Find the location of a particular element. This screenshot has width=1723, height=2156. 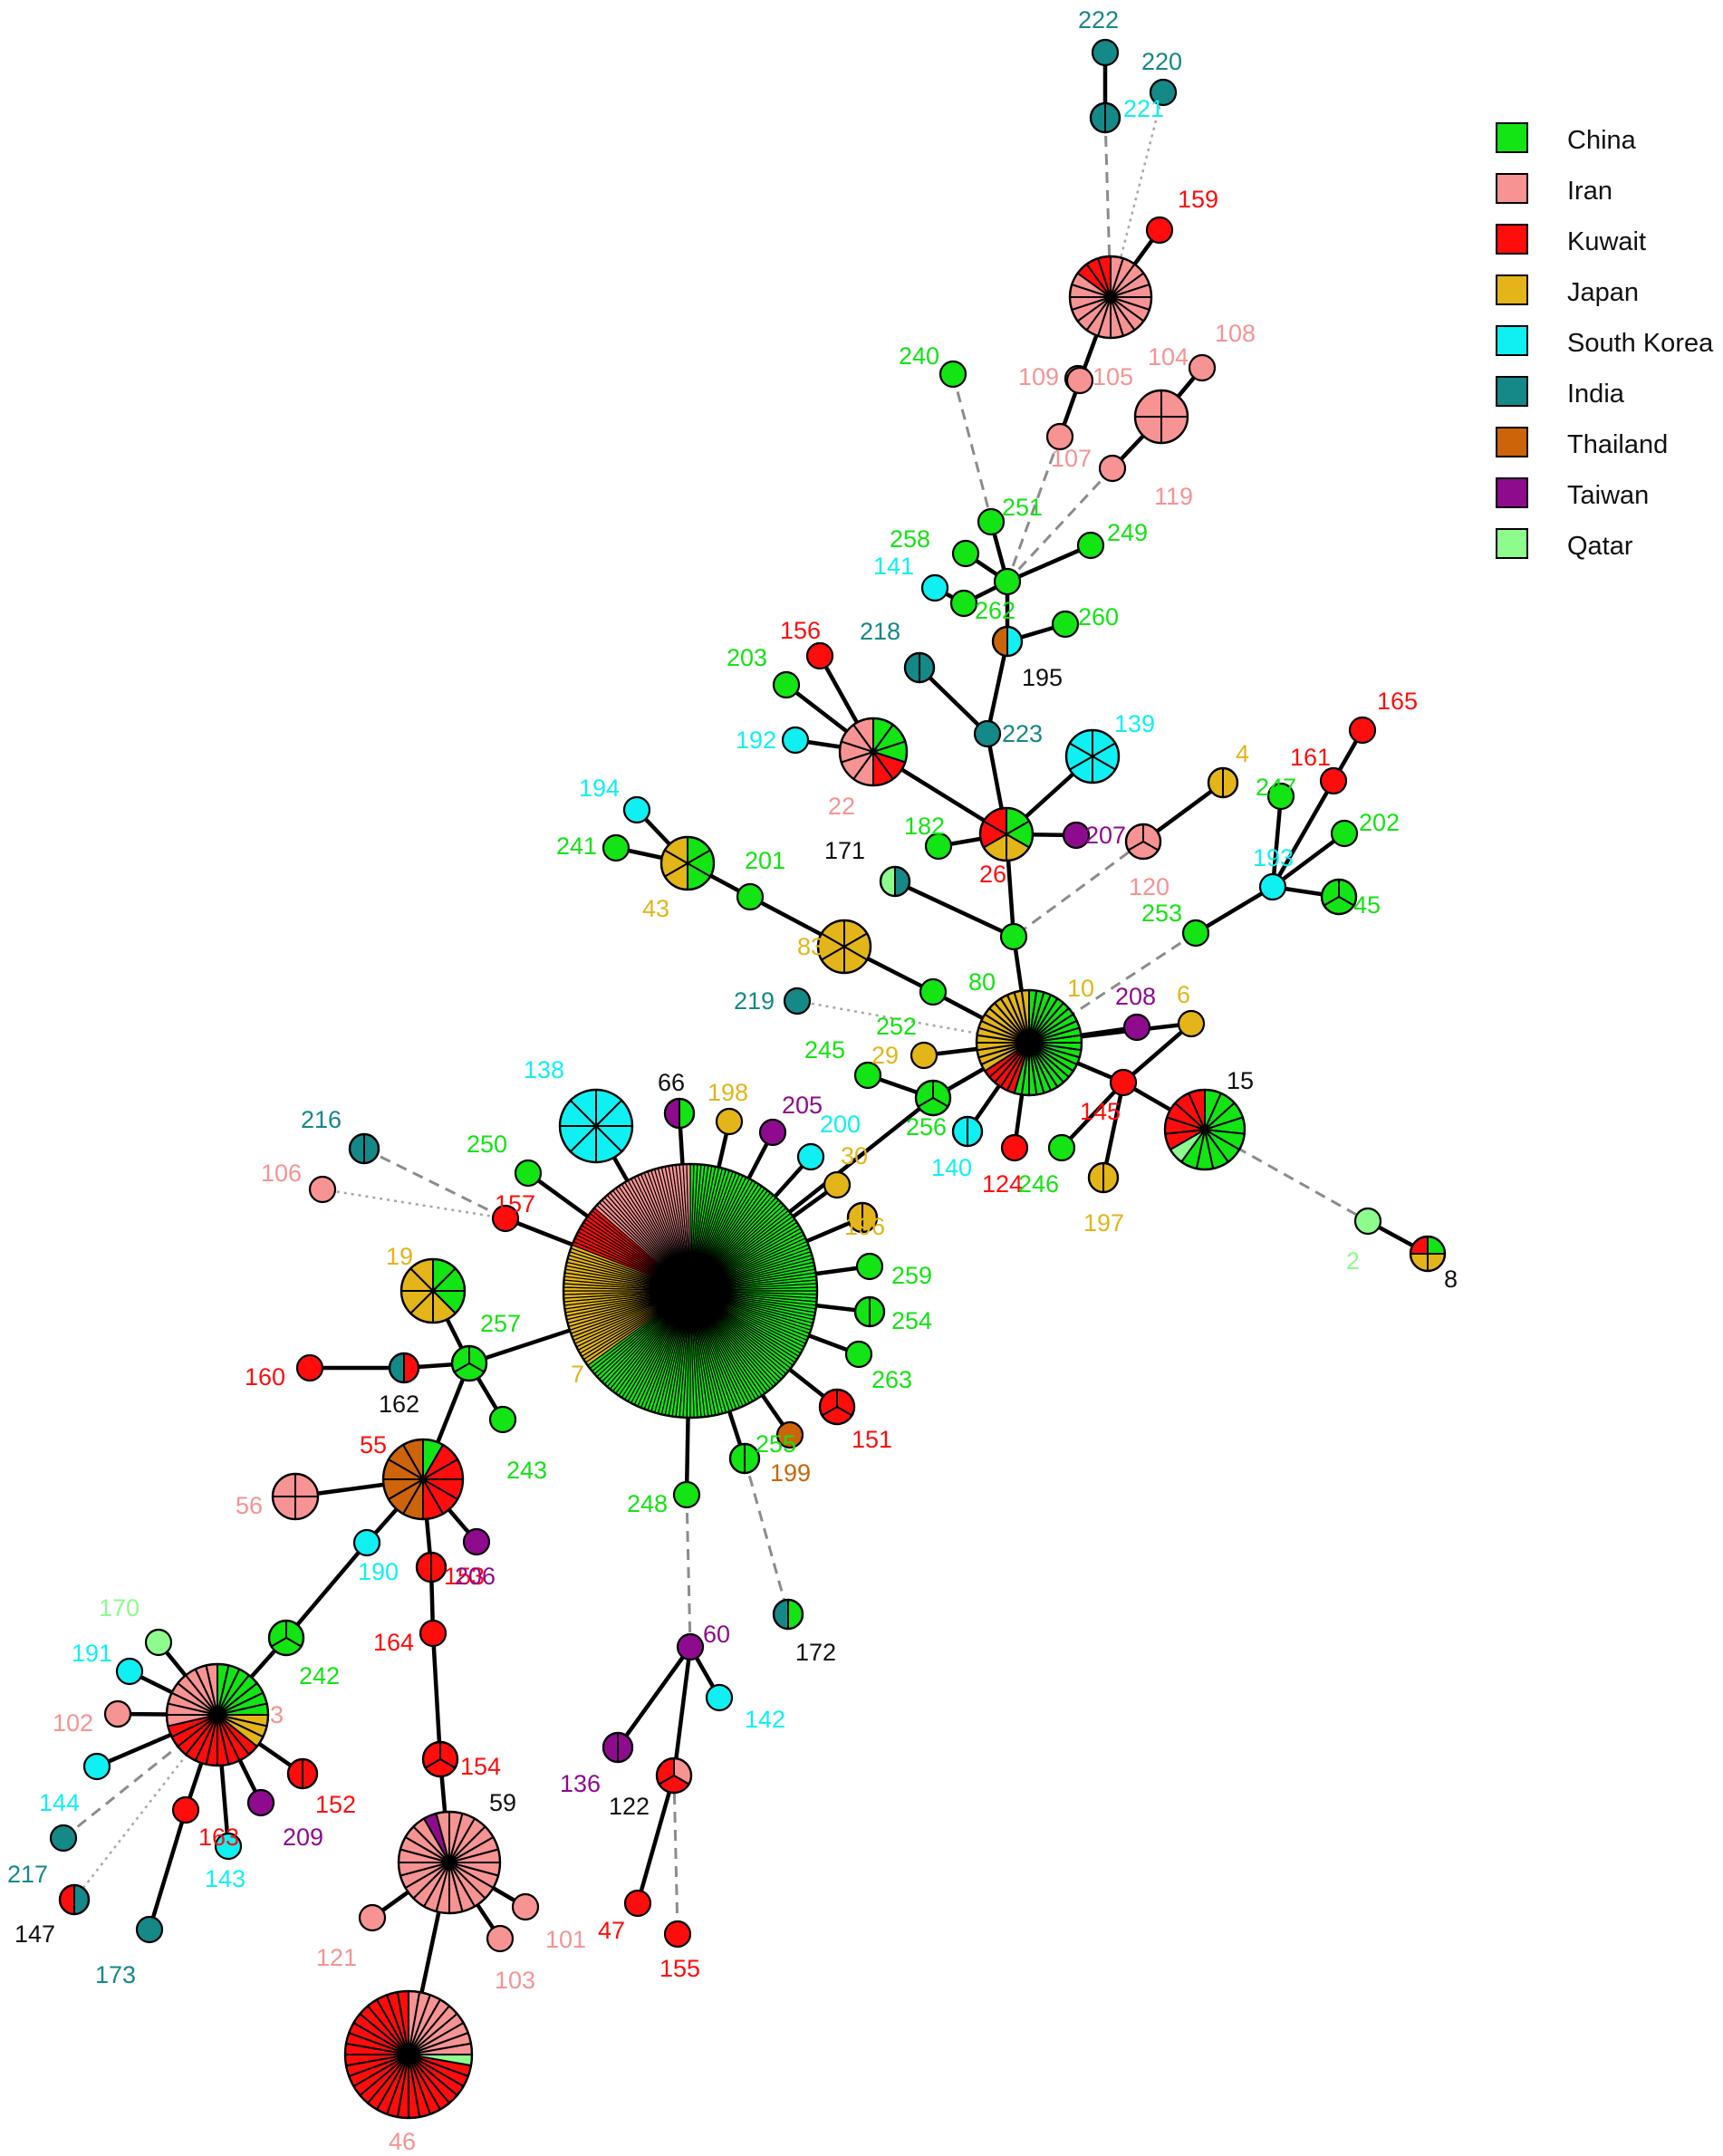

node-hub262 is located at coordinates (1007, 581).